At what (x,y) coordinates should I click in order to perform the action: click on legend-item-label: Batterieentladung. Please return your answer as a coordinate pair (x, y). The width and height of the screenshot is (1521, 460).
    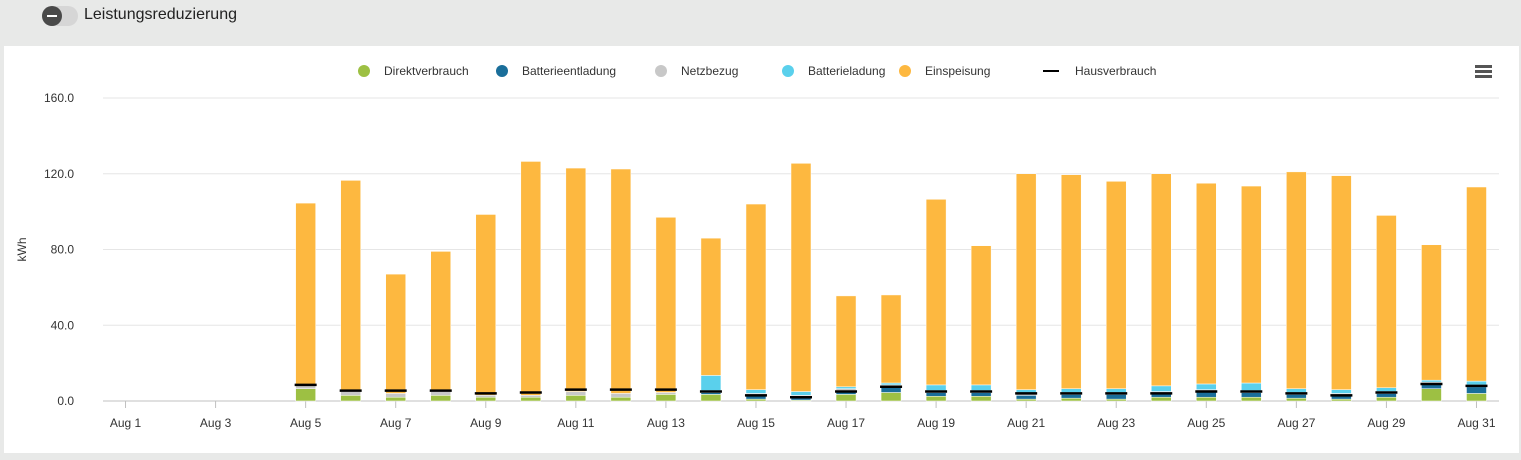
    Looking at the image, I should click on (569, 71).